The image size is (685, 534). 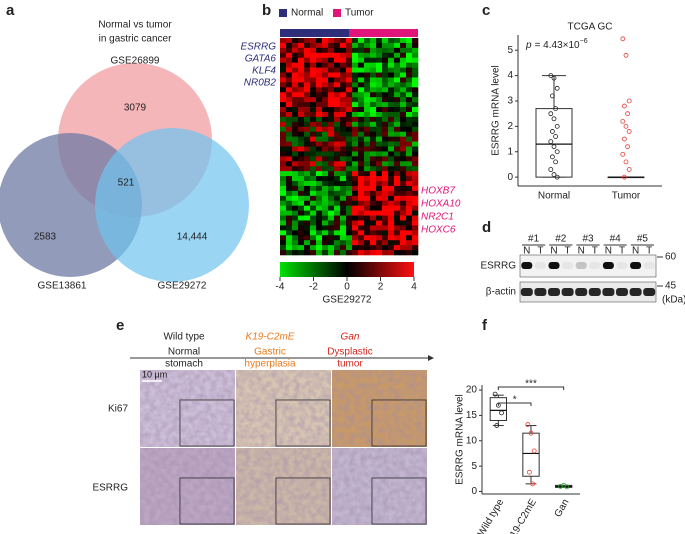 I want to click on y-tick-label: 20, so click(x=472, y=390).